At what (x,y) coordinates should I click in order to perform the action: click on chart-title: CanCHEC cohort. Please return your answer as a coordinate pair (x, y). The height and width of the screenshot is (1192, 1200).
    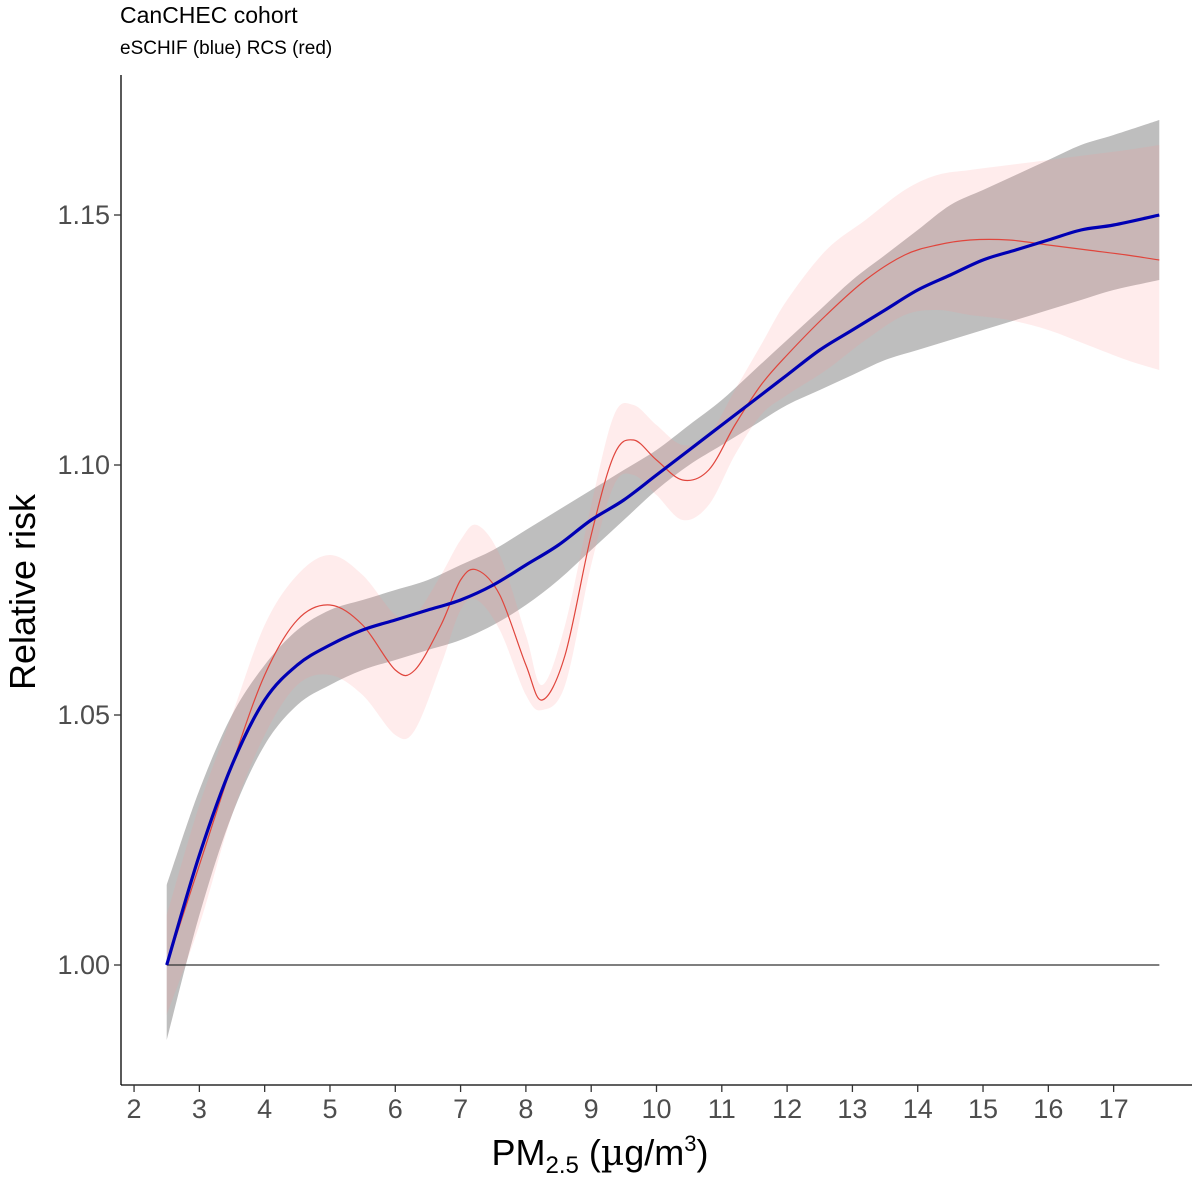
    Looking at the image, I should click on (209, 15).